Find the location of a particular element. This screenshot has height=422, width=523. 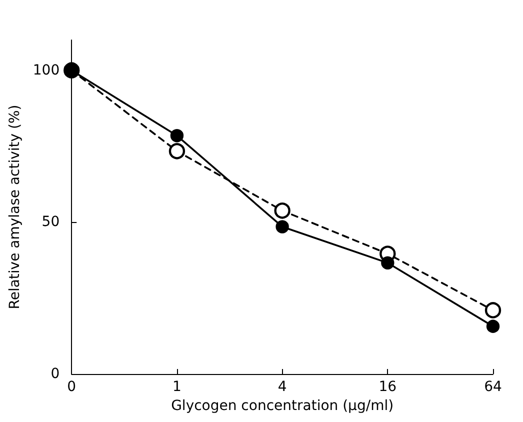

x-tick-label: 64 is located at coordinates (493, 387).